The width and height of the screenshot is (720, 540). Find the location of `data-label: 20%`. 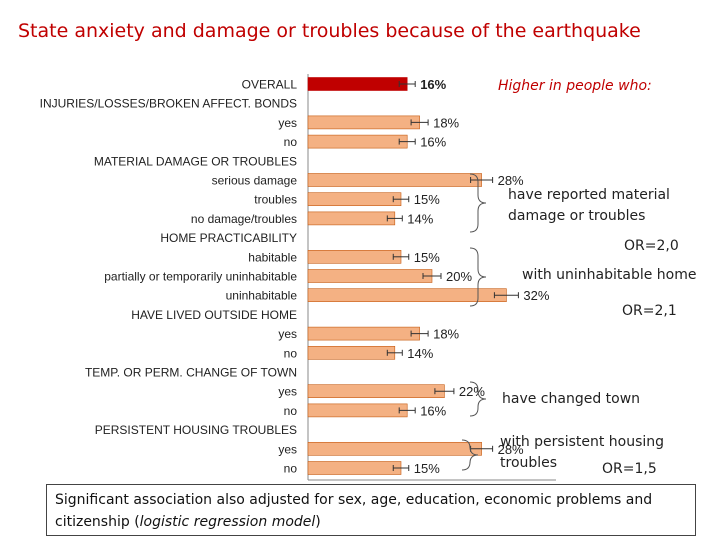

data-label: 20% is located at coordinates (459, 276).